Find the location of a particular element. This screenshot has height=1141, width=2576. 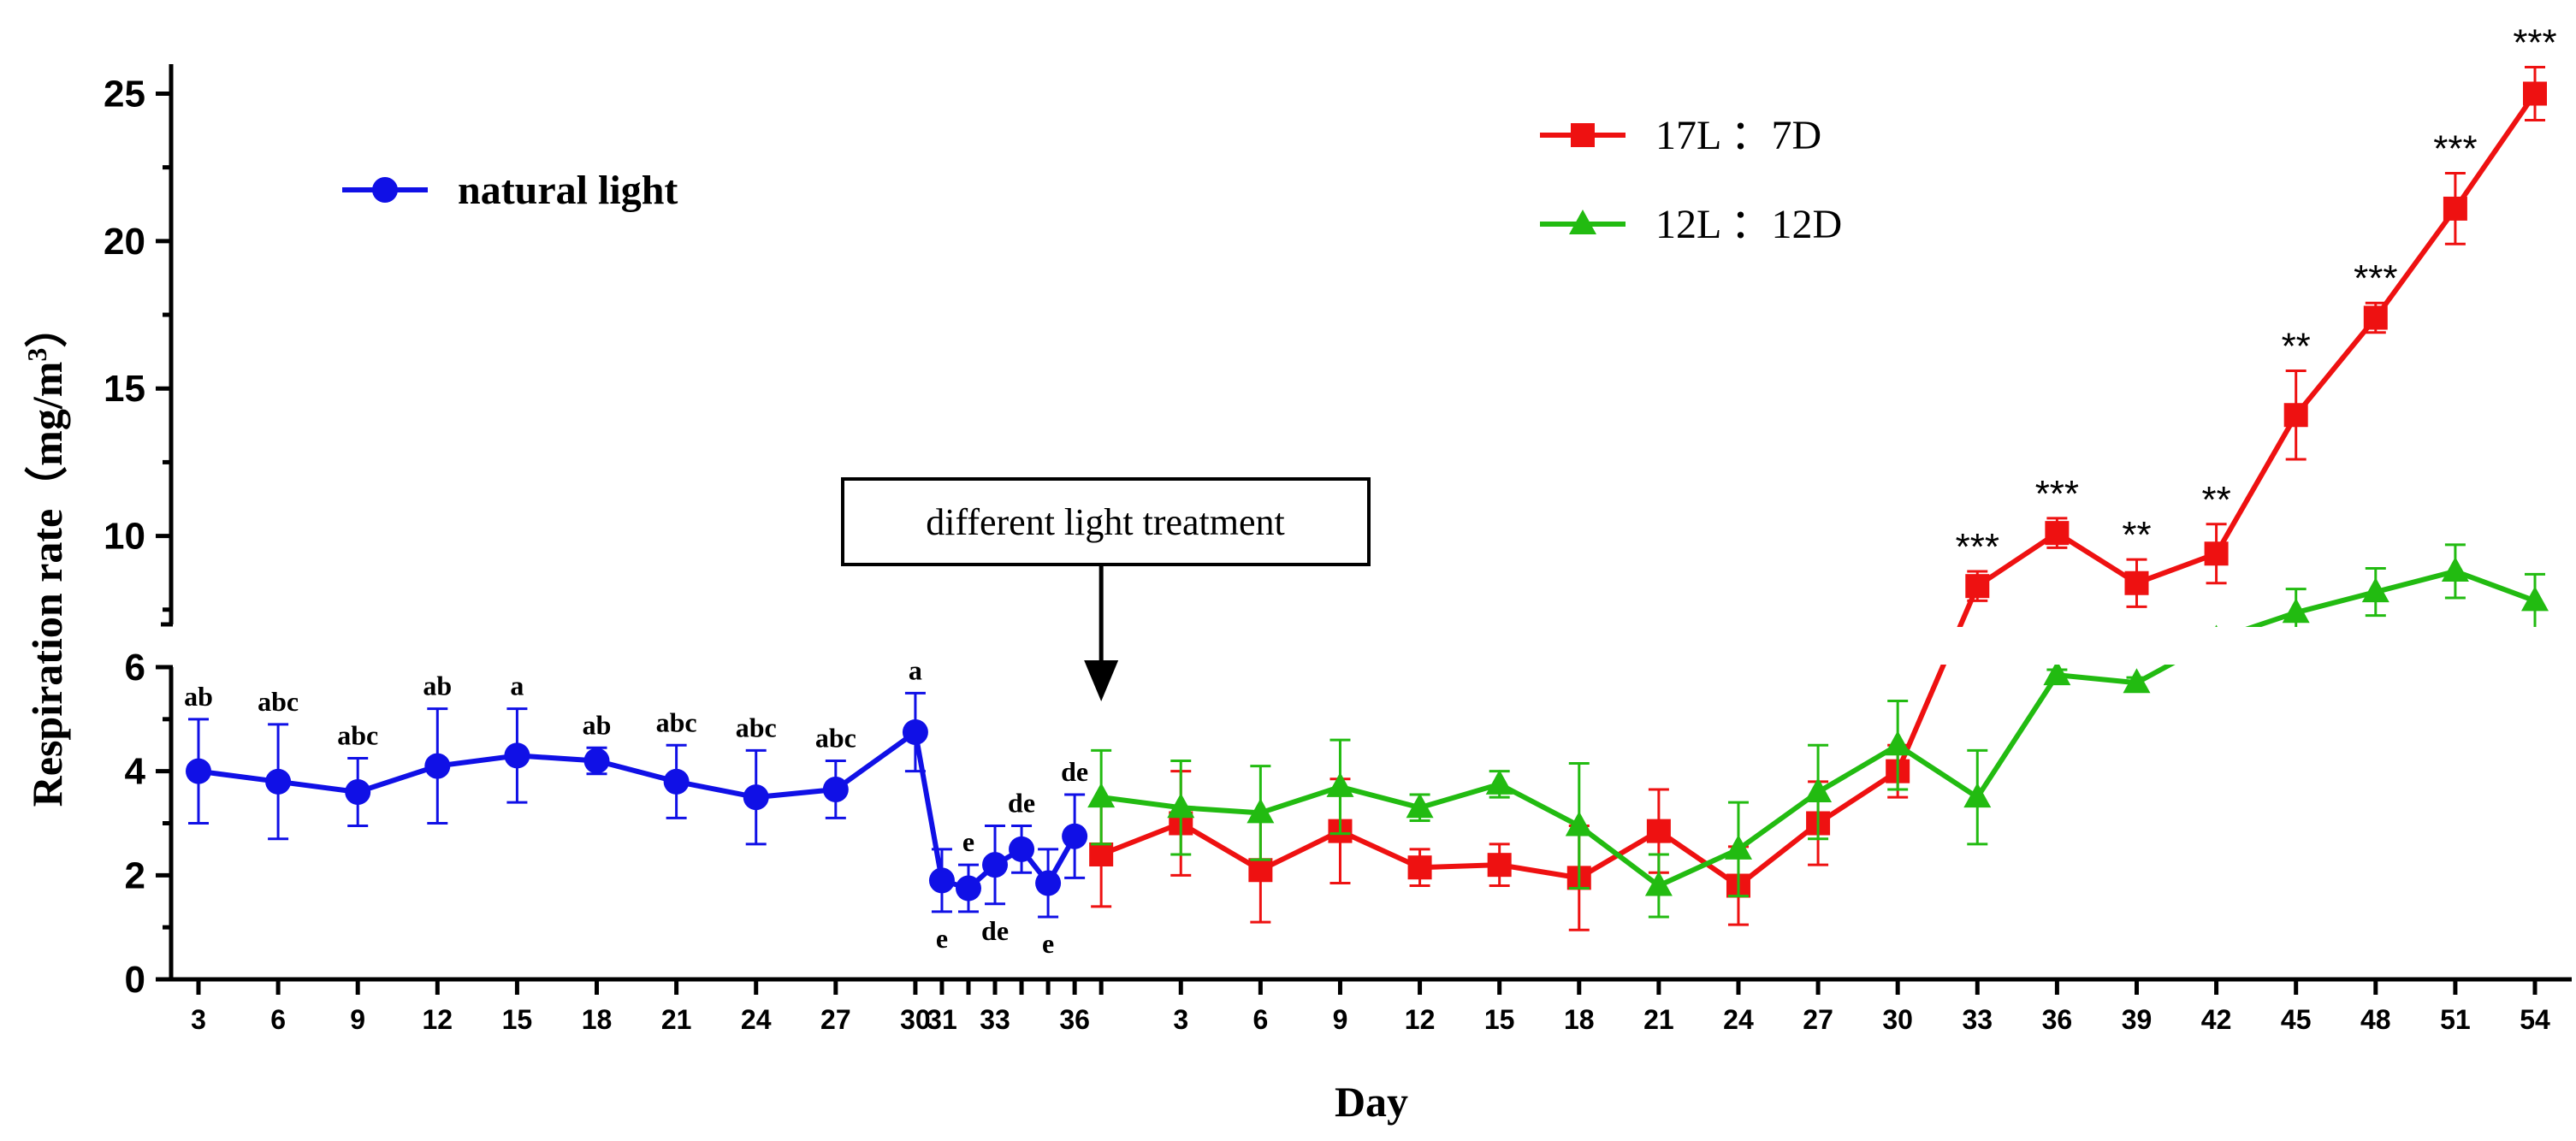

y-tick-label: 15 is located at coordinates (124, 389).